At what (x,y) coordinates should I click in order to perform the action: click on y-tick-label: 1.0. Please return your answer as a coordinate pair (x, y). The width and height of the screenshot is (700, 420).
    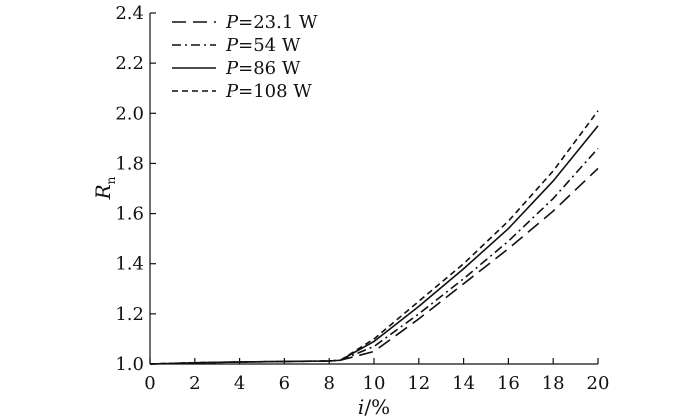
    Looking at the image, I should click on (129, 364).